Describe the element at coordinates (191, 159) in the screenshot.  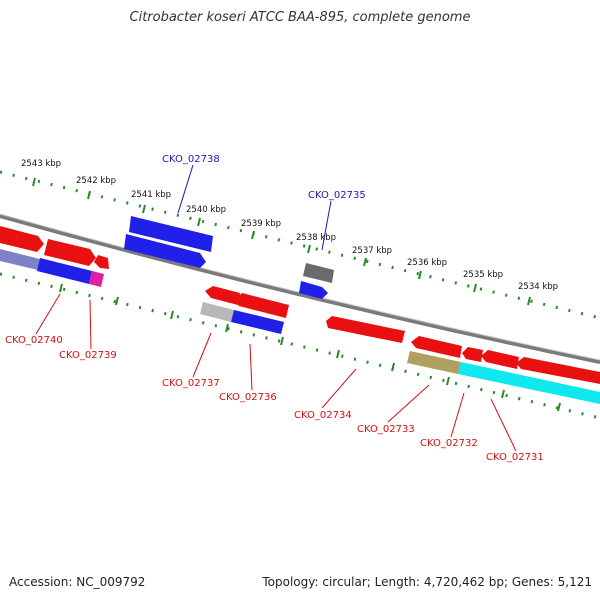
I see `gene-label-cko-02738: CKO_02738` at that location.